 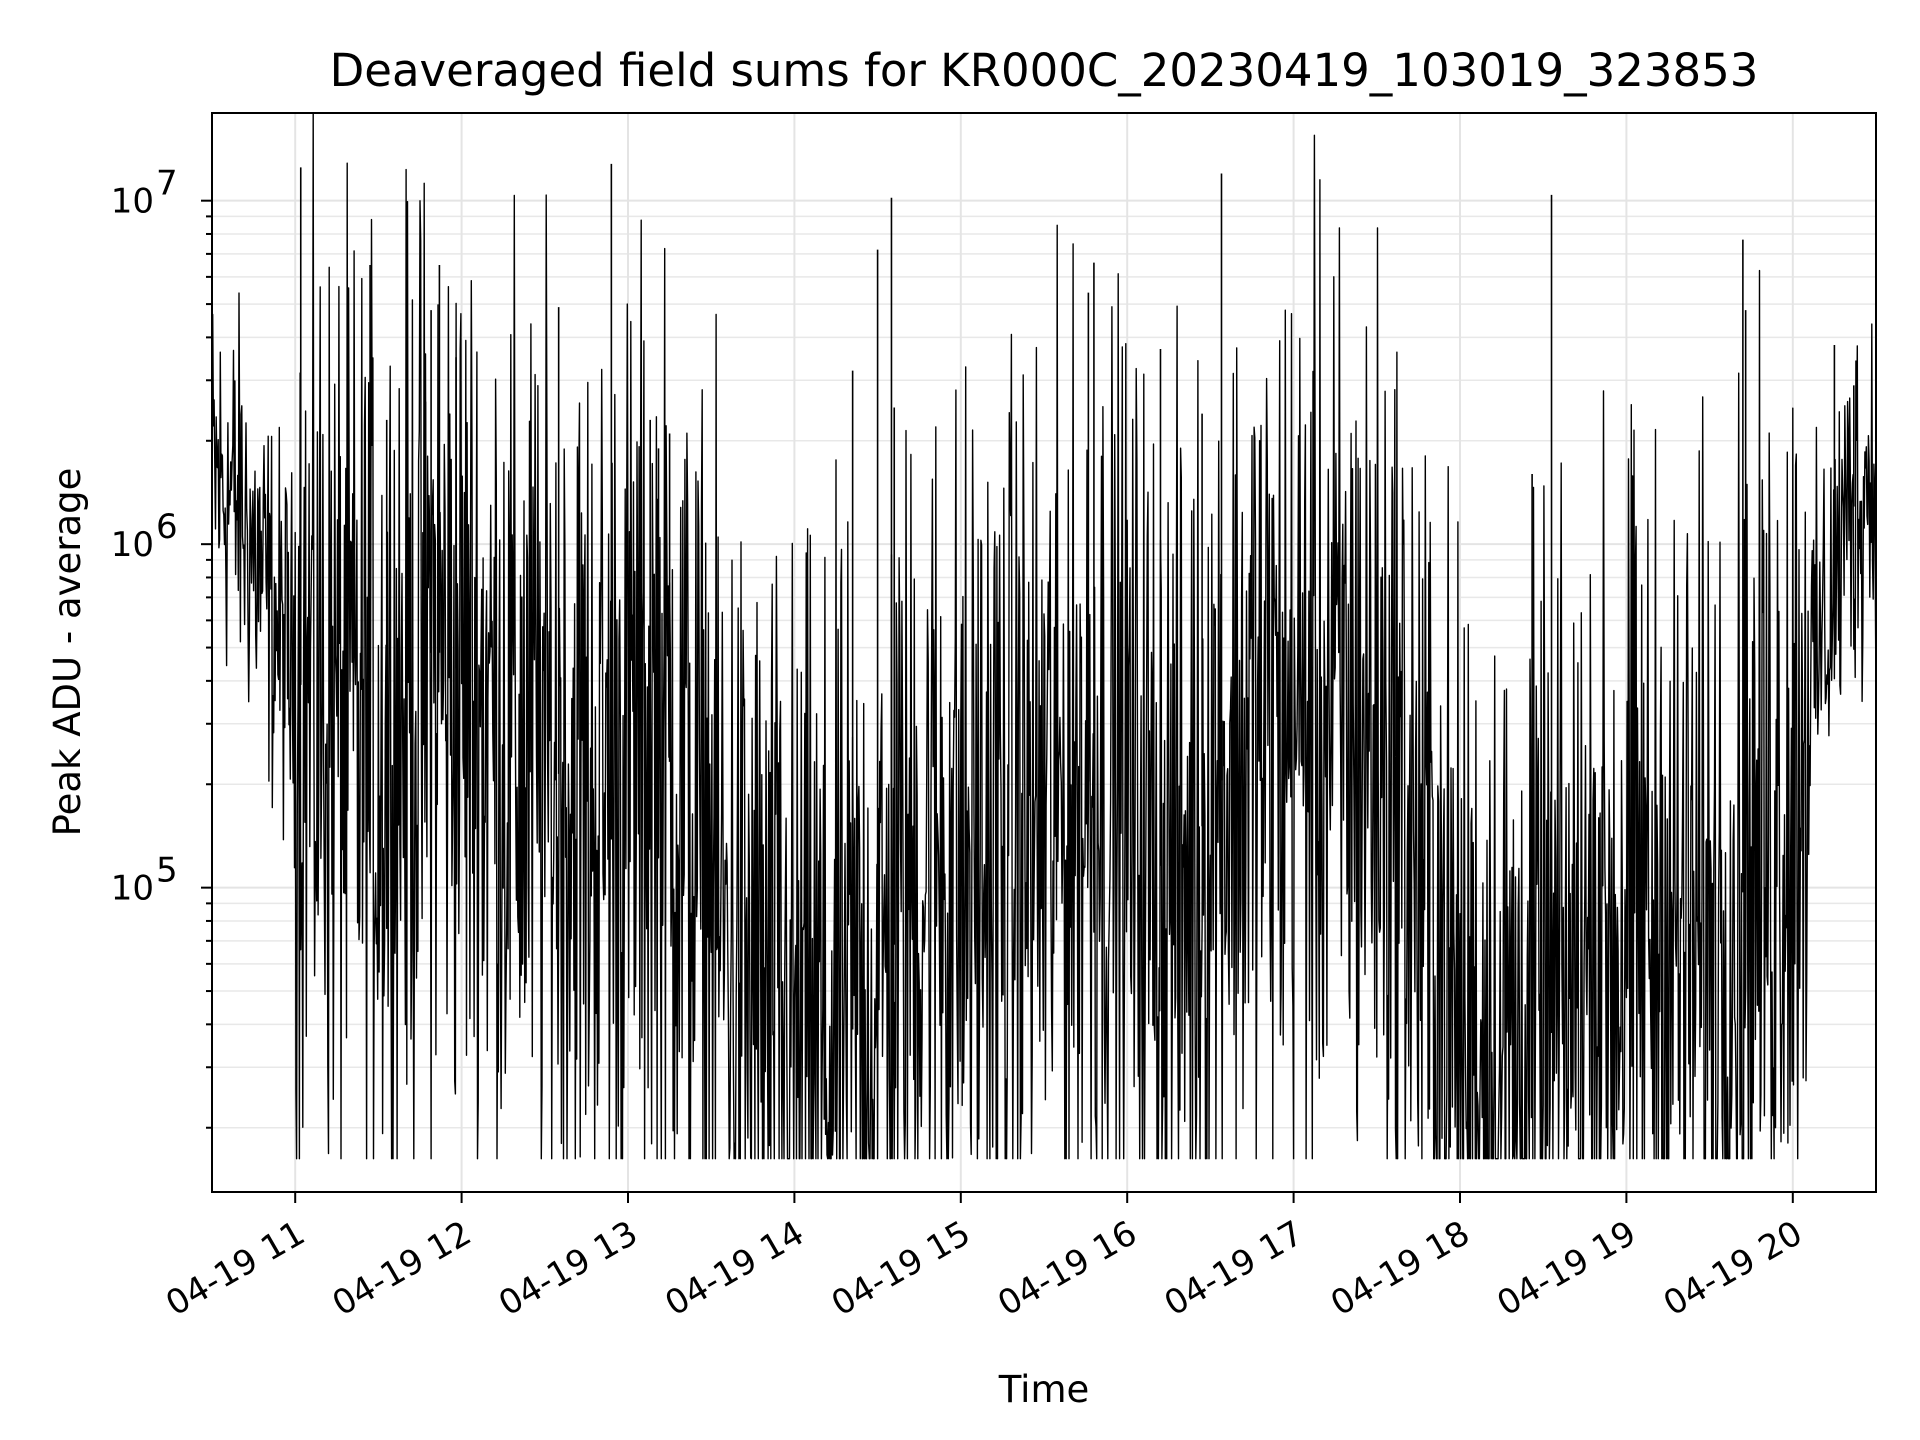 I want to click on y-tick-exponent: 6, so click(x=167, y=527).